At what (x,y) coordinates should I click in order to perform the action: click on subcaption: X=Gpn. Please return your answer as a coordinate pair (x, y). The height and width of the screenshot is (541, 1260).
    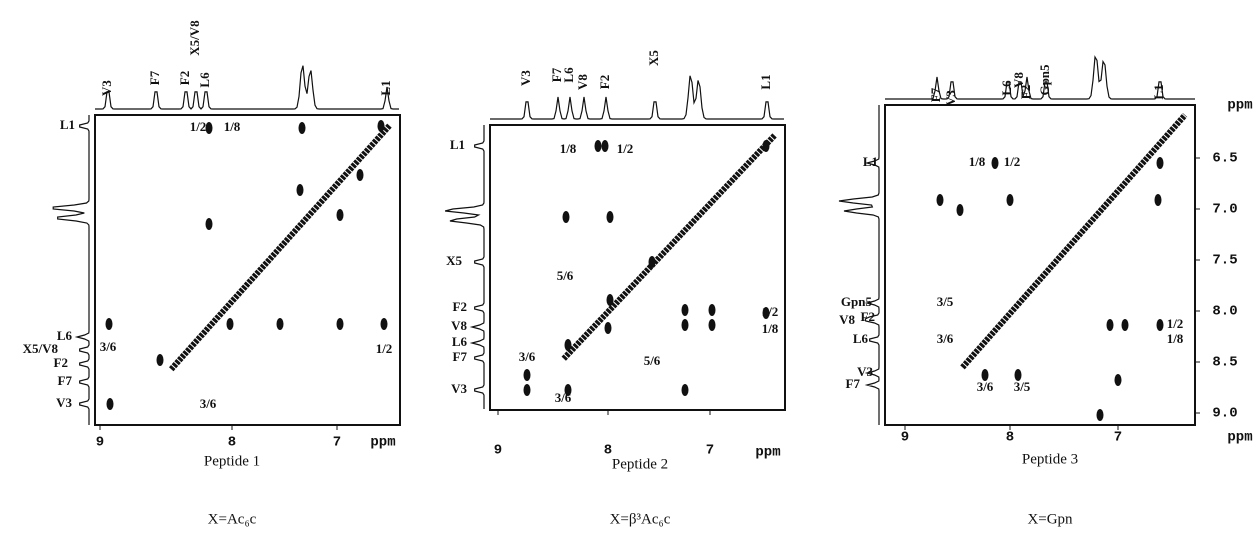
    Looking at the image, I should click on (1050, 519).